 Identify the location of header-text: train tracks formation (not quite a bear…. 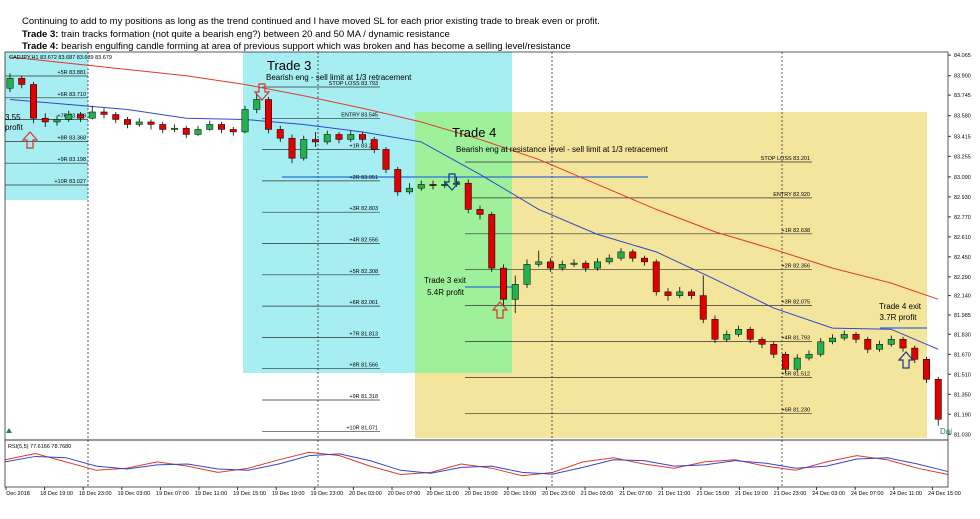
(253, 34).